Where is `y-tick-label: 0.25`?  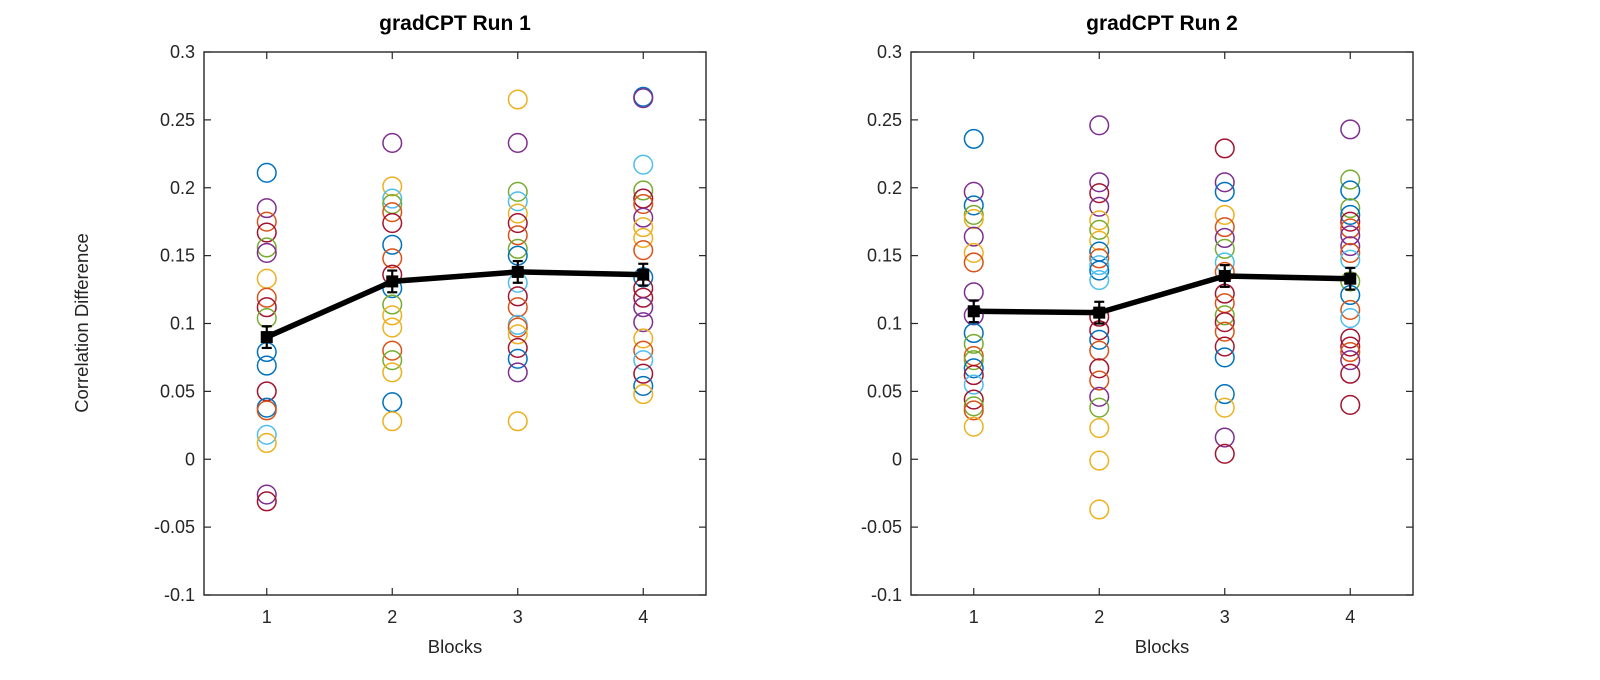 y-tick-label: 0.25 is located at coordinates (884, 120).